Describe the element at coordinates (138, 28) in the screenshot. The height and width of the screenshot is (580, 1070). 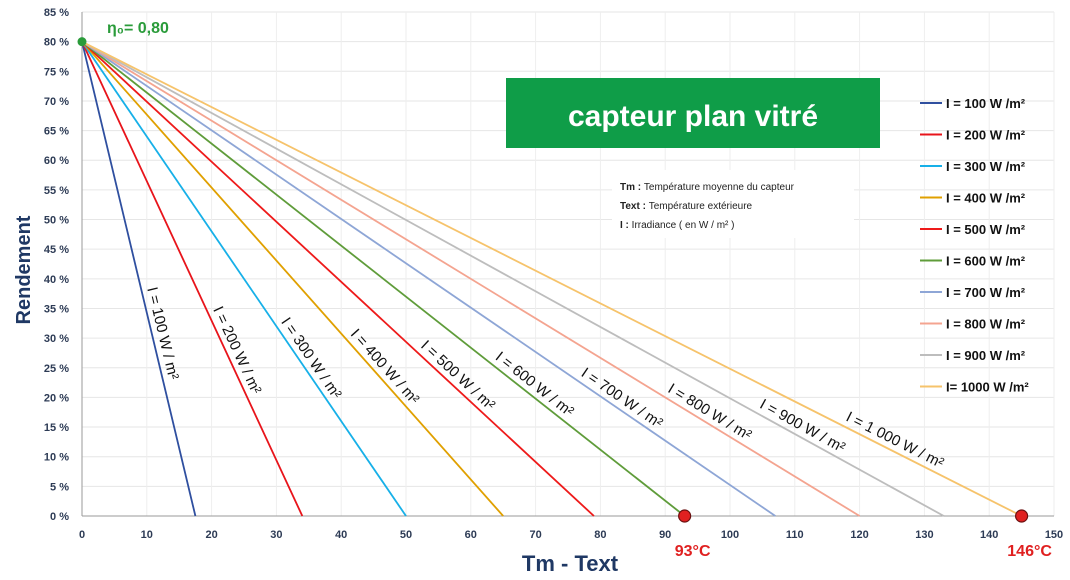
I see `eta0-label: η₀= 0,80` at that location.